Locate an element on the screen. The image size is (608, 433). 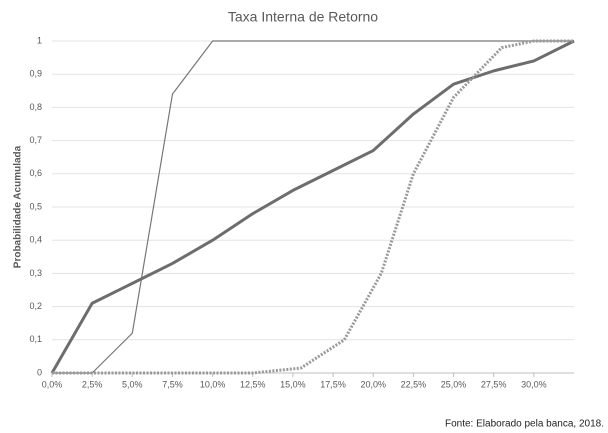
x-tick-label: 0,0% is located at coordinates (52, 384).